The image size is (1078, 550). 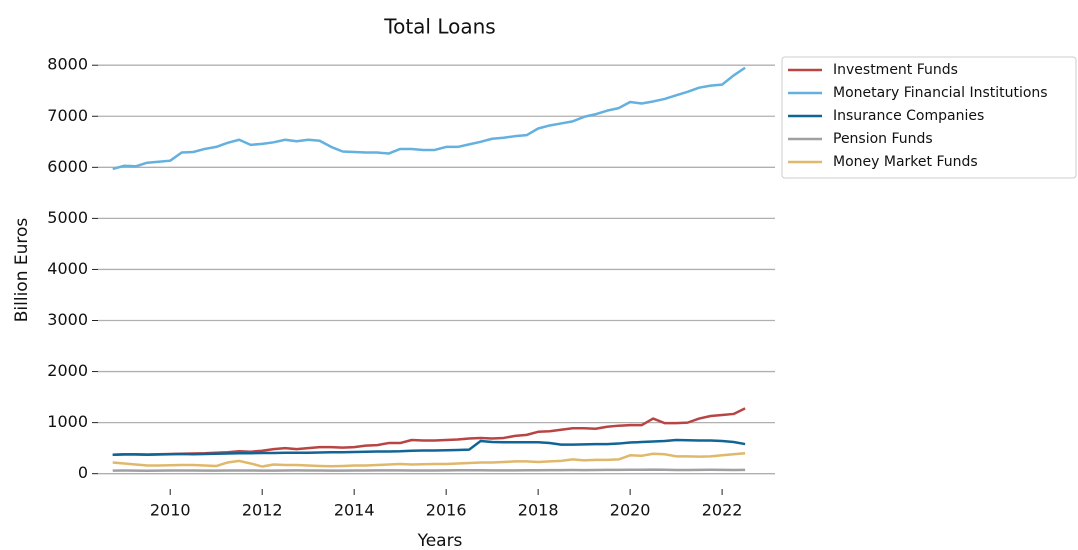 What do you see at coordinates (262, 510) in the screenshot?
I see `x-tick-label: 2012` at bounding box center [262, 510].